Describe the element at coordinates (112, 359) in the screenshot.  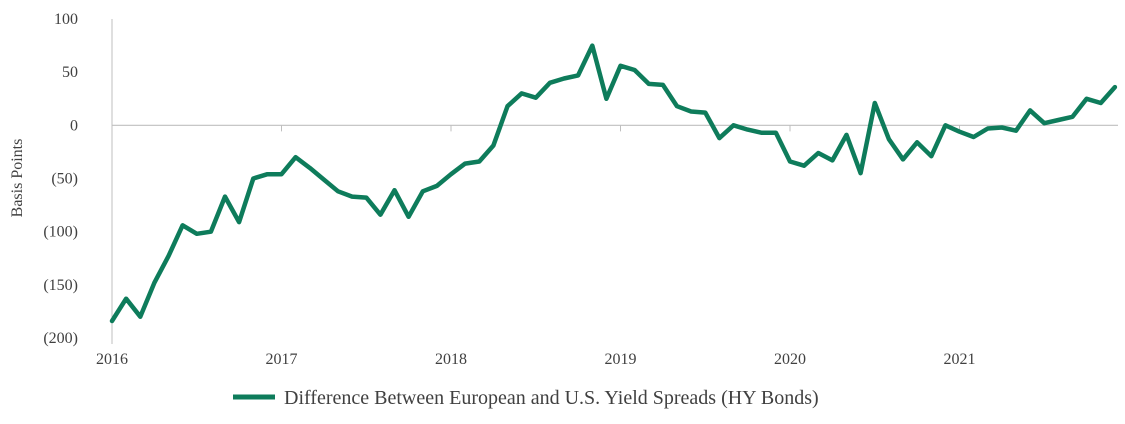
I see `x-tick-label: 2016` at that location.